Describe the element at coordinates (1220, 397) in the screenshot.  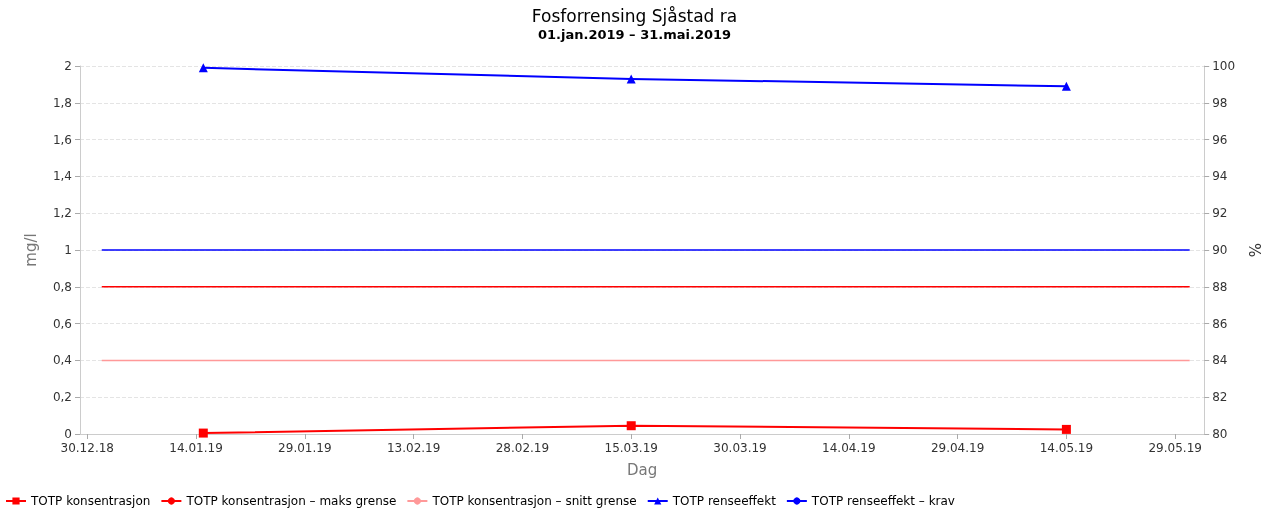
I see `y2-tick-label: 82` at that location.